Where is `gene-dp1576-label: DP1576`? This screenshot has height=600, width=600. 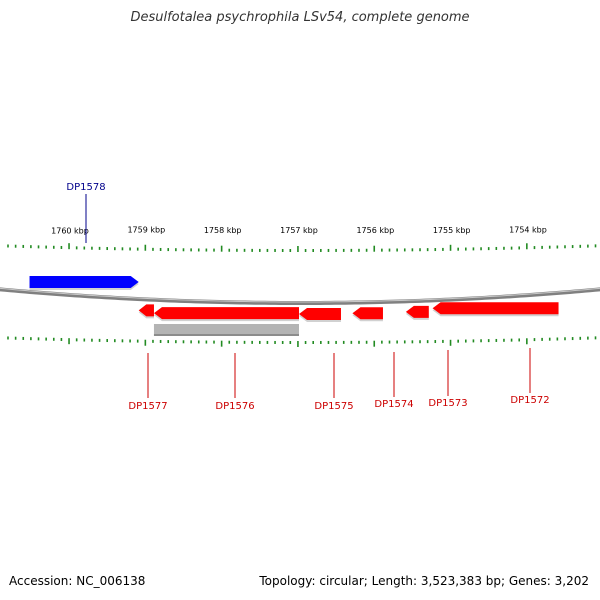 gene-dp1576-label: DP1576 is located at coordinates (234, 406).